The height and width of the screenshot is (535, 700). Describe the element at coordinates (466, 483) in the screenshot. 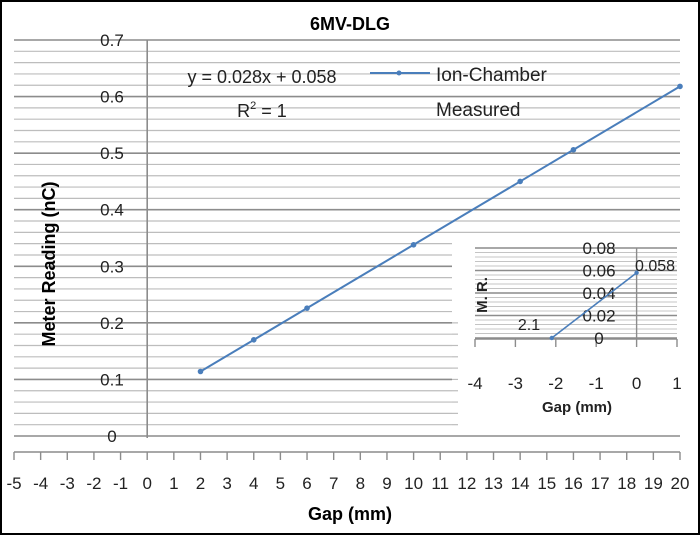

I see `x-tick-label: 12` at that location.